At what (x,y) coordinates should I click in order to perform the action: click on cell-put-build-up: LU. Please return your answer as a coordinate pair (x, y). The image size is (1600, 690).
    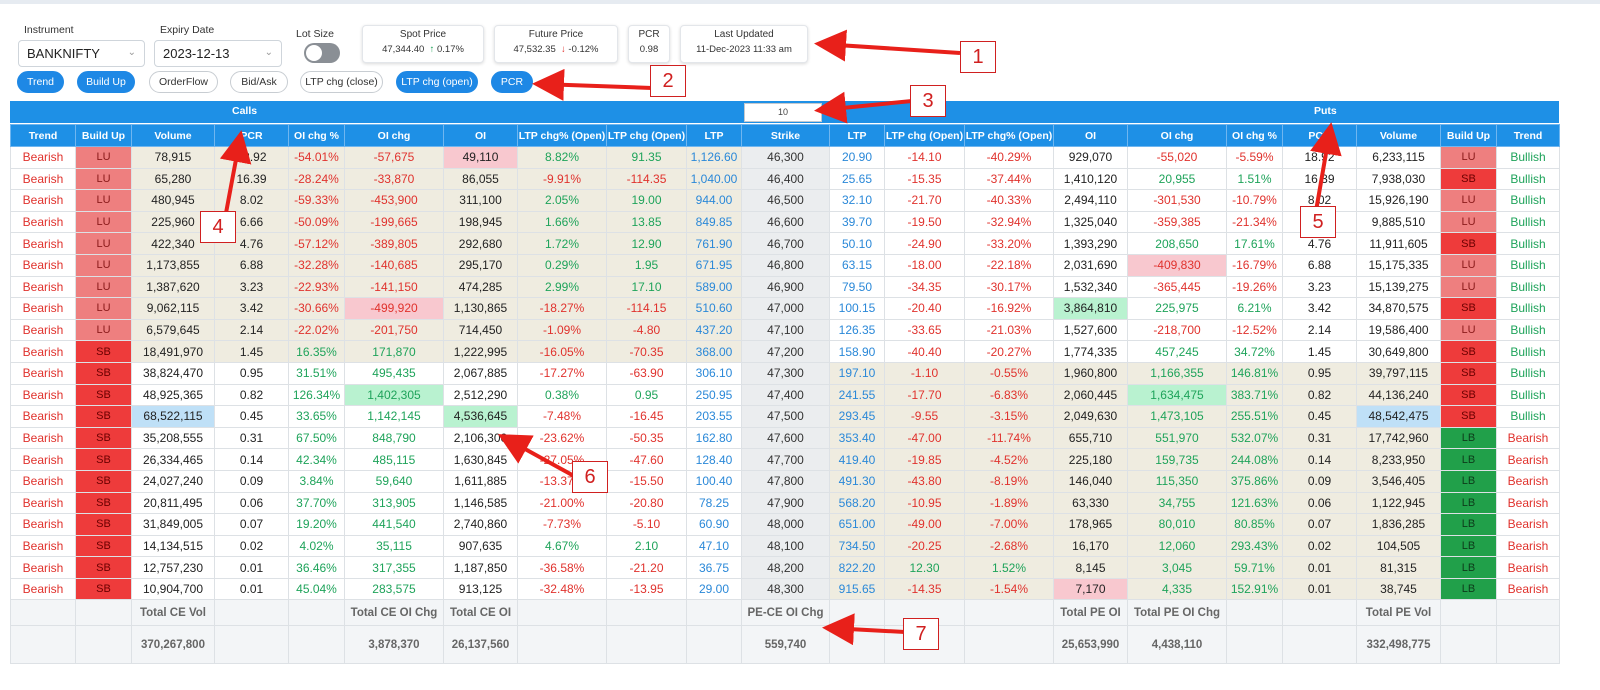
    Looking at the image, I should click on (1468, 265).